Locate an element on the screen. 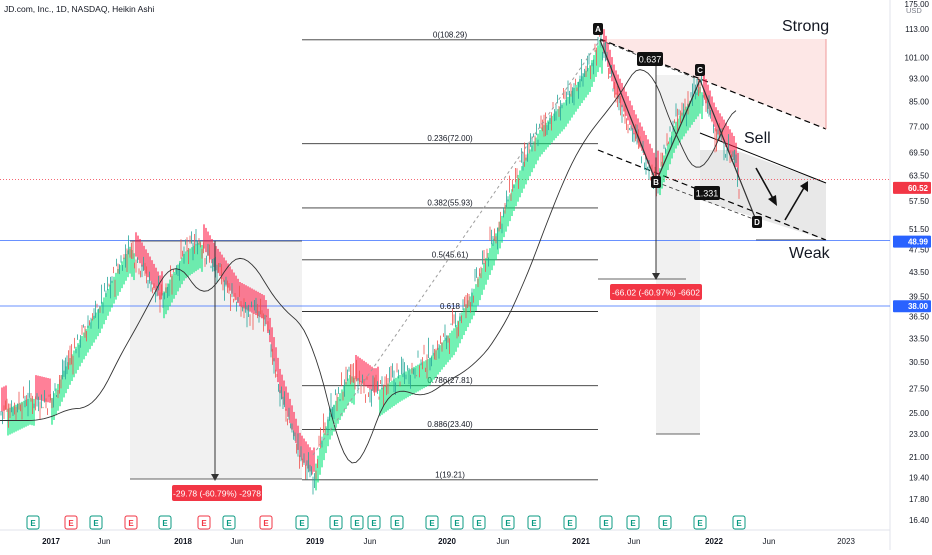 The image size is (932, 555). svg-text: D is located at coordinates (757, 222).